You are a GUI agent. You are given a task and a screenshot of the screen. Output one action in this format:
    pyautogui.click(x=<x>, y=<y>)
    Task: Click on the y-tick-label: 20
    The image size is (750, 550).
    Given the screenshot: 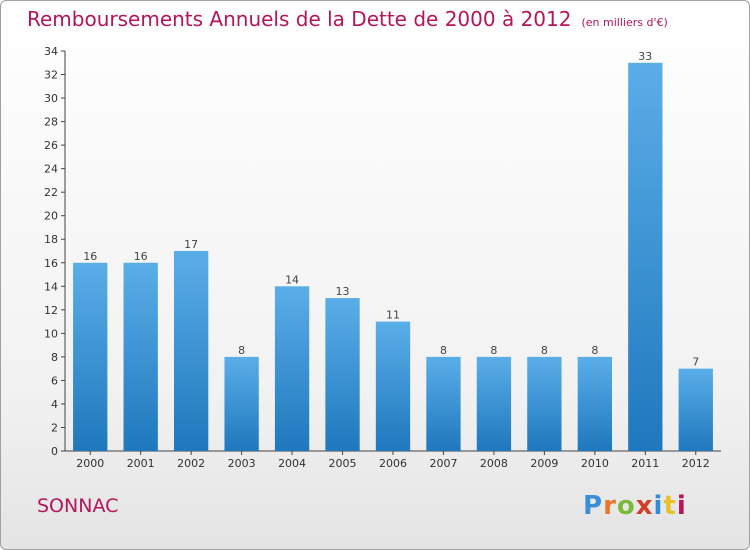 What is the action you would take?
    pyautogui.click(x=51, y=216)
    